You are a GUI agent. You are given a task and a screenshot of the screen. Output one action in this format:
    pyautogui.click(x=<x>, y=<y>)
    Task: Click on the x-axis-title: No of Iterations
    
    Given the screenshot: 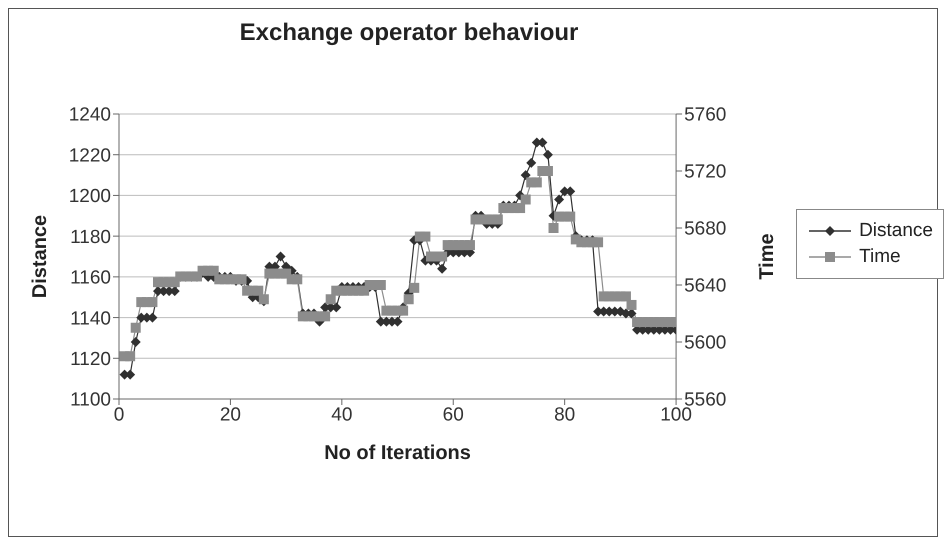 What is the action you would take?
    pyautogui.click(x=397, y=453)
    